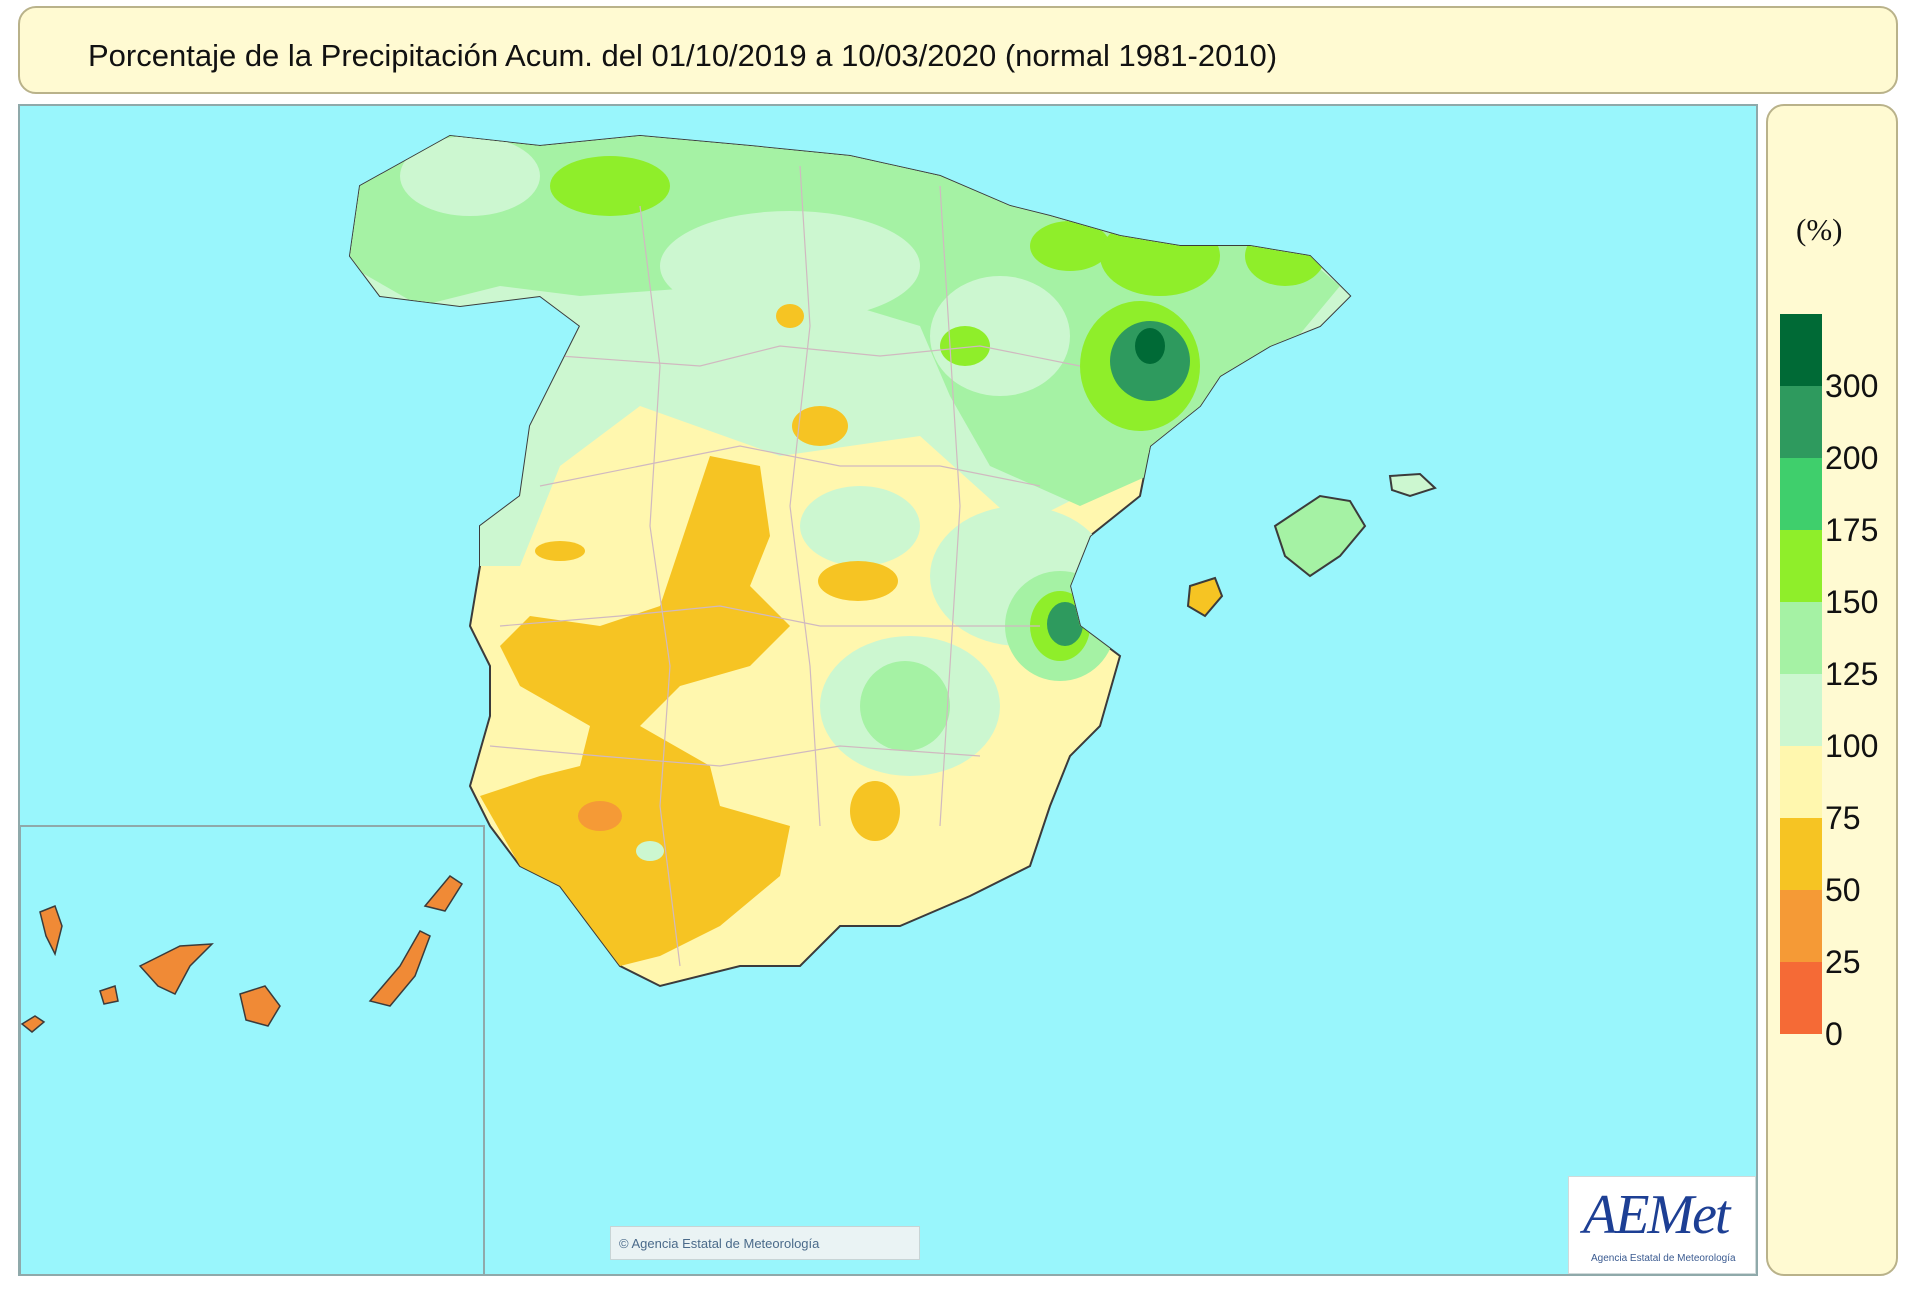 This screenshot has width=1920, height=1293. I want to click on legend-tick-label: 0, so click(1834, 1034).